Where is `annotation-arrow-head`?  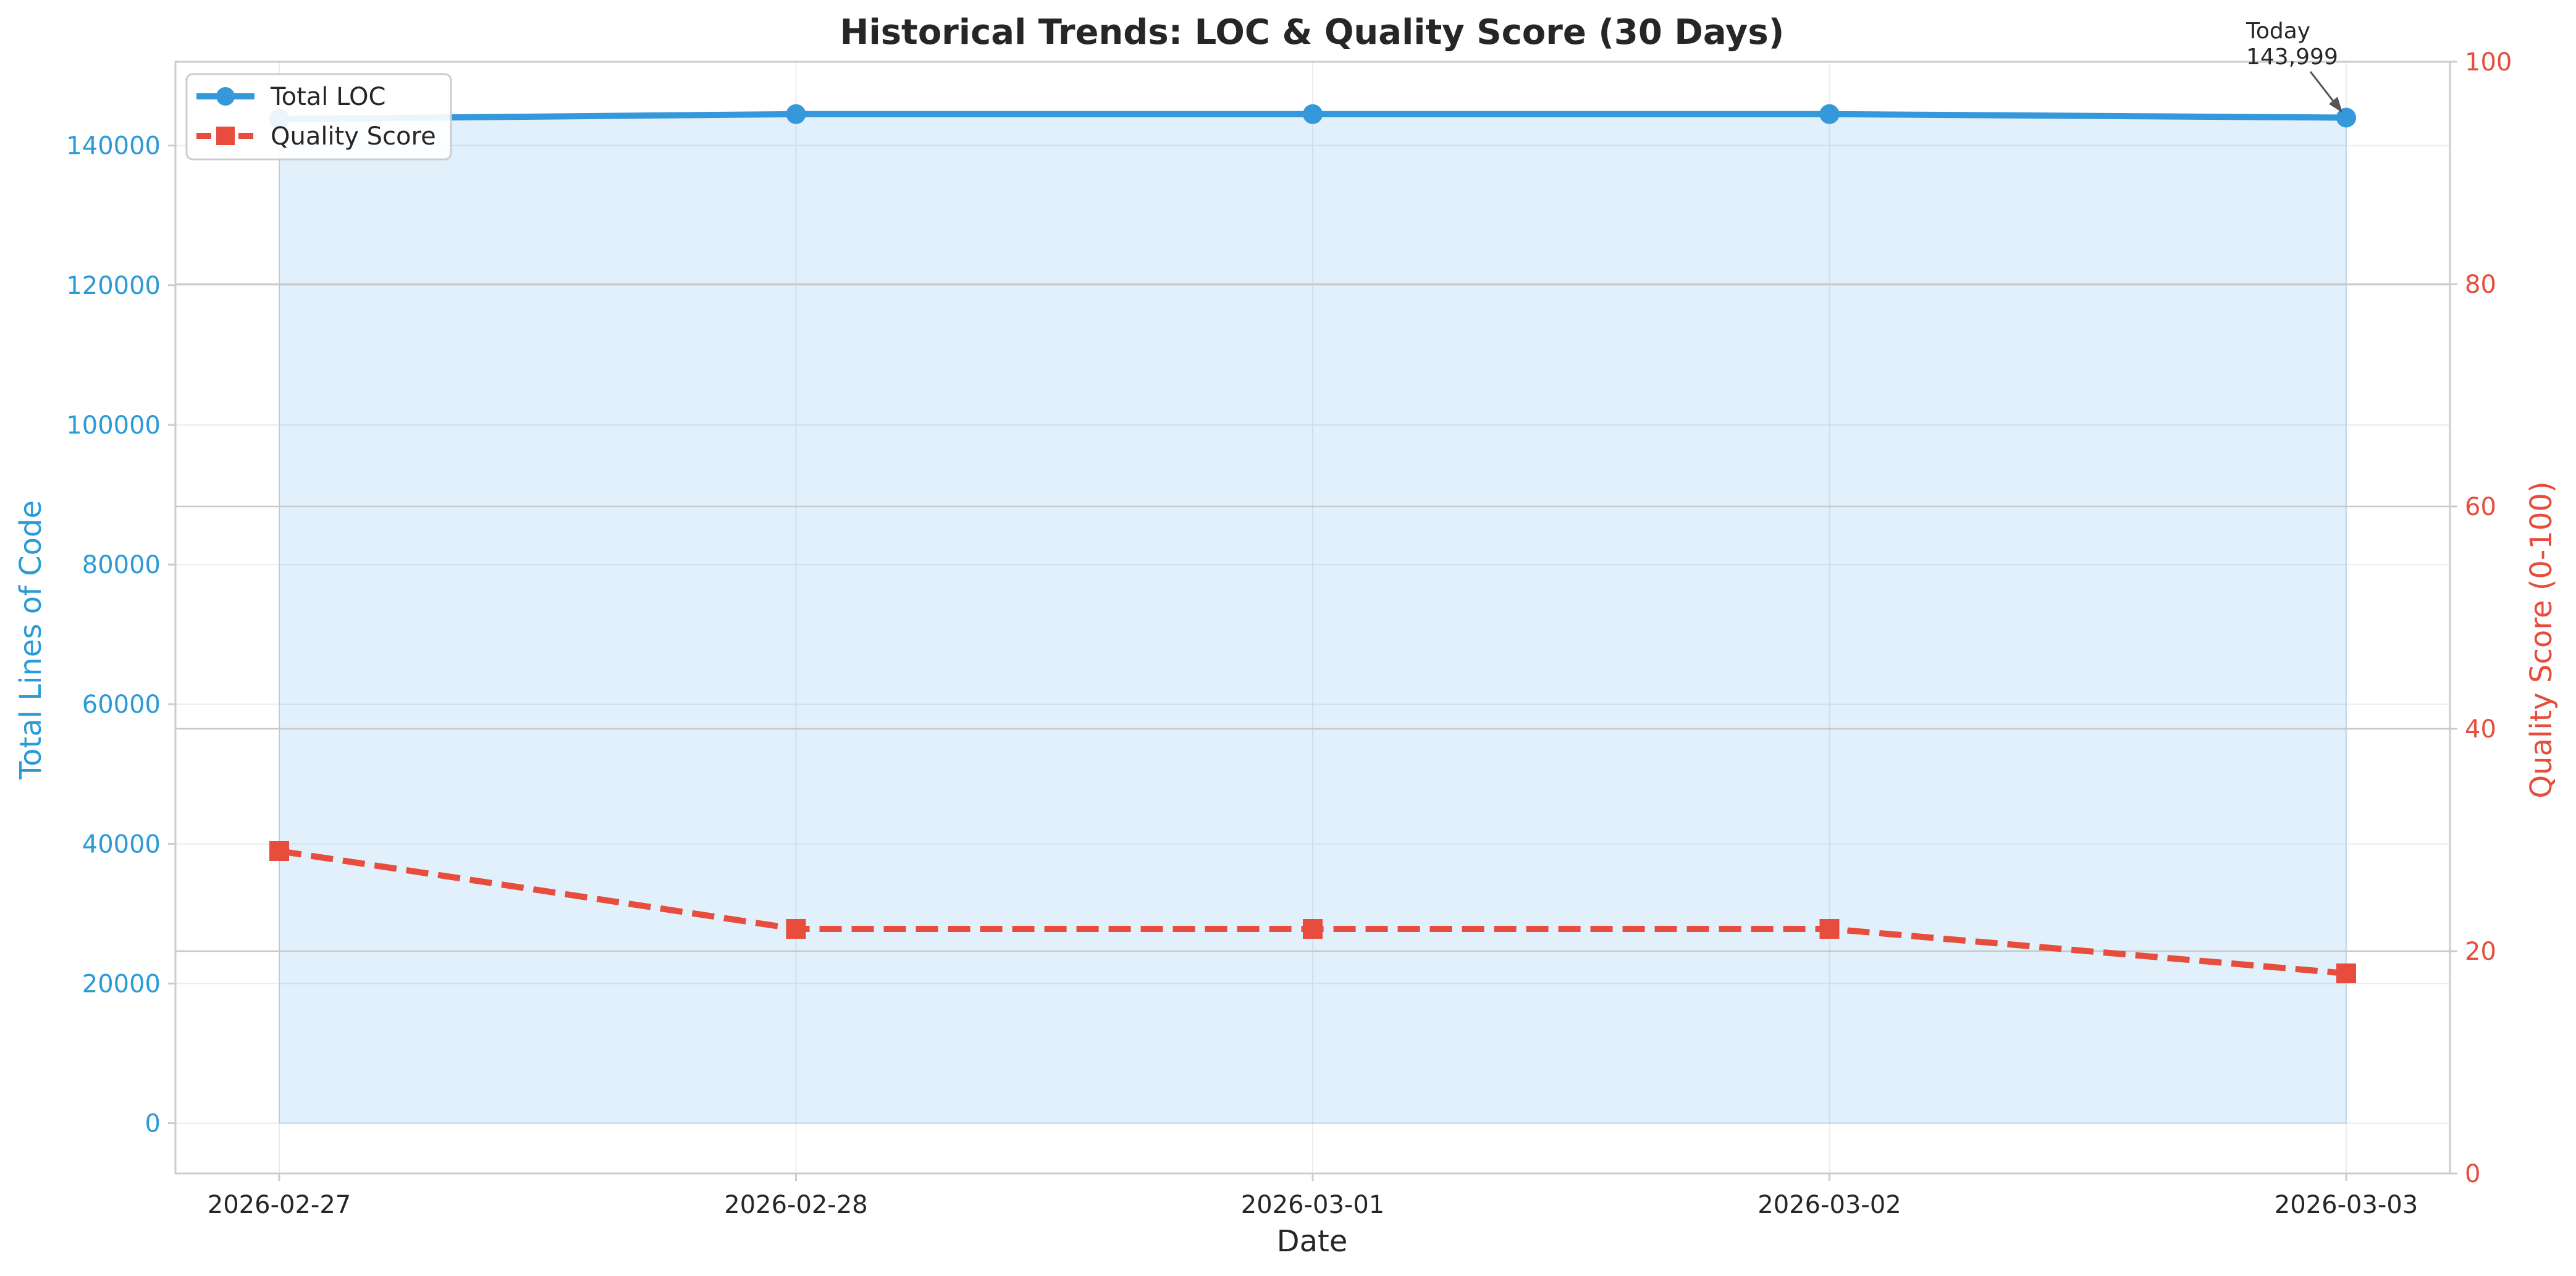 annotation-arrow-head is located at coordinates (2335, 104).